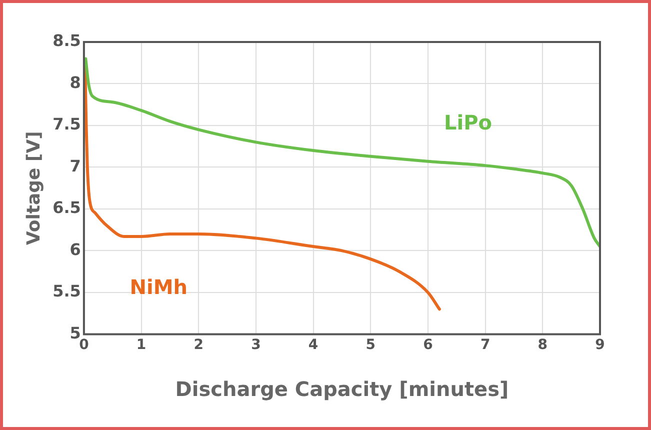  Describe the element at coordinates (66, 124) in the screenshot. I see `y-tick-label: 7.5` at that location.